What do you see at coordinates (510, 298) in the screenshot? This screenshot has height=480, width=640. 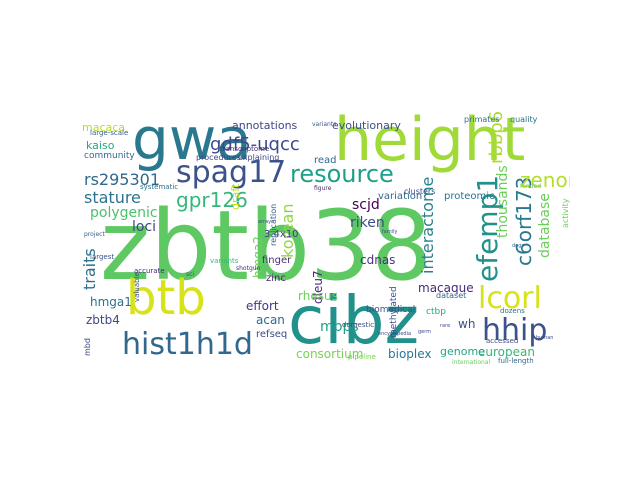 I see `word-lcorl: lcorl` at bounding box center [510, 298].